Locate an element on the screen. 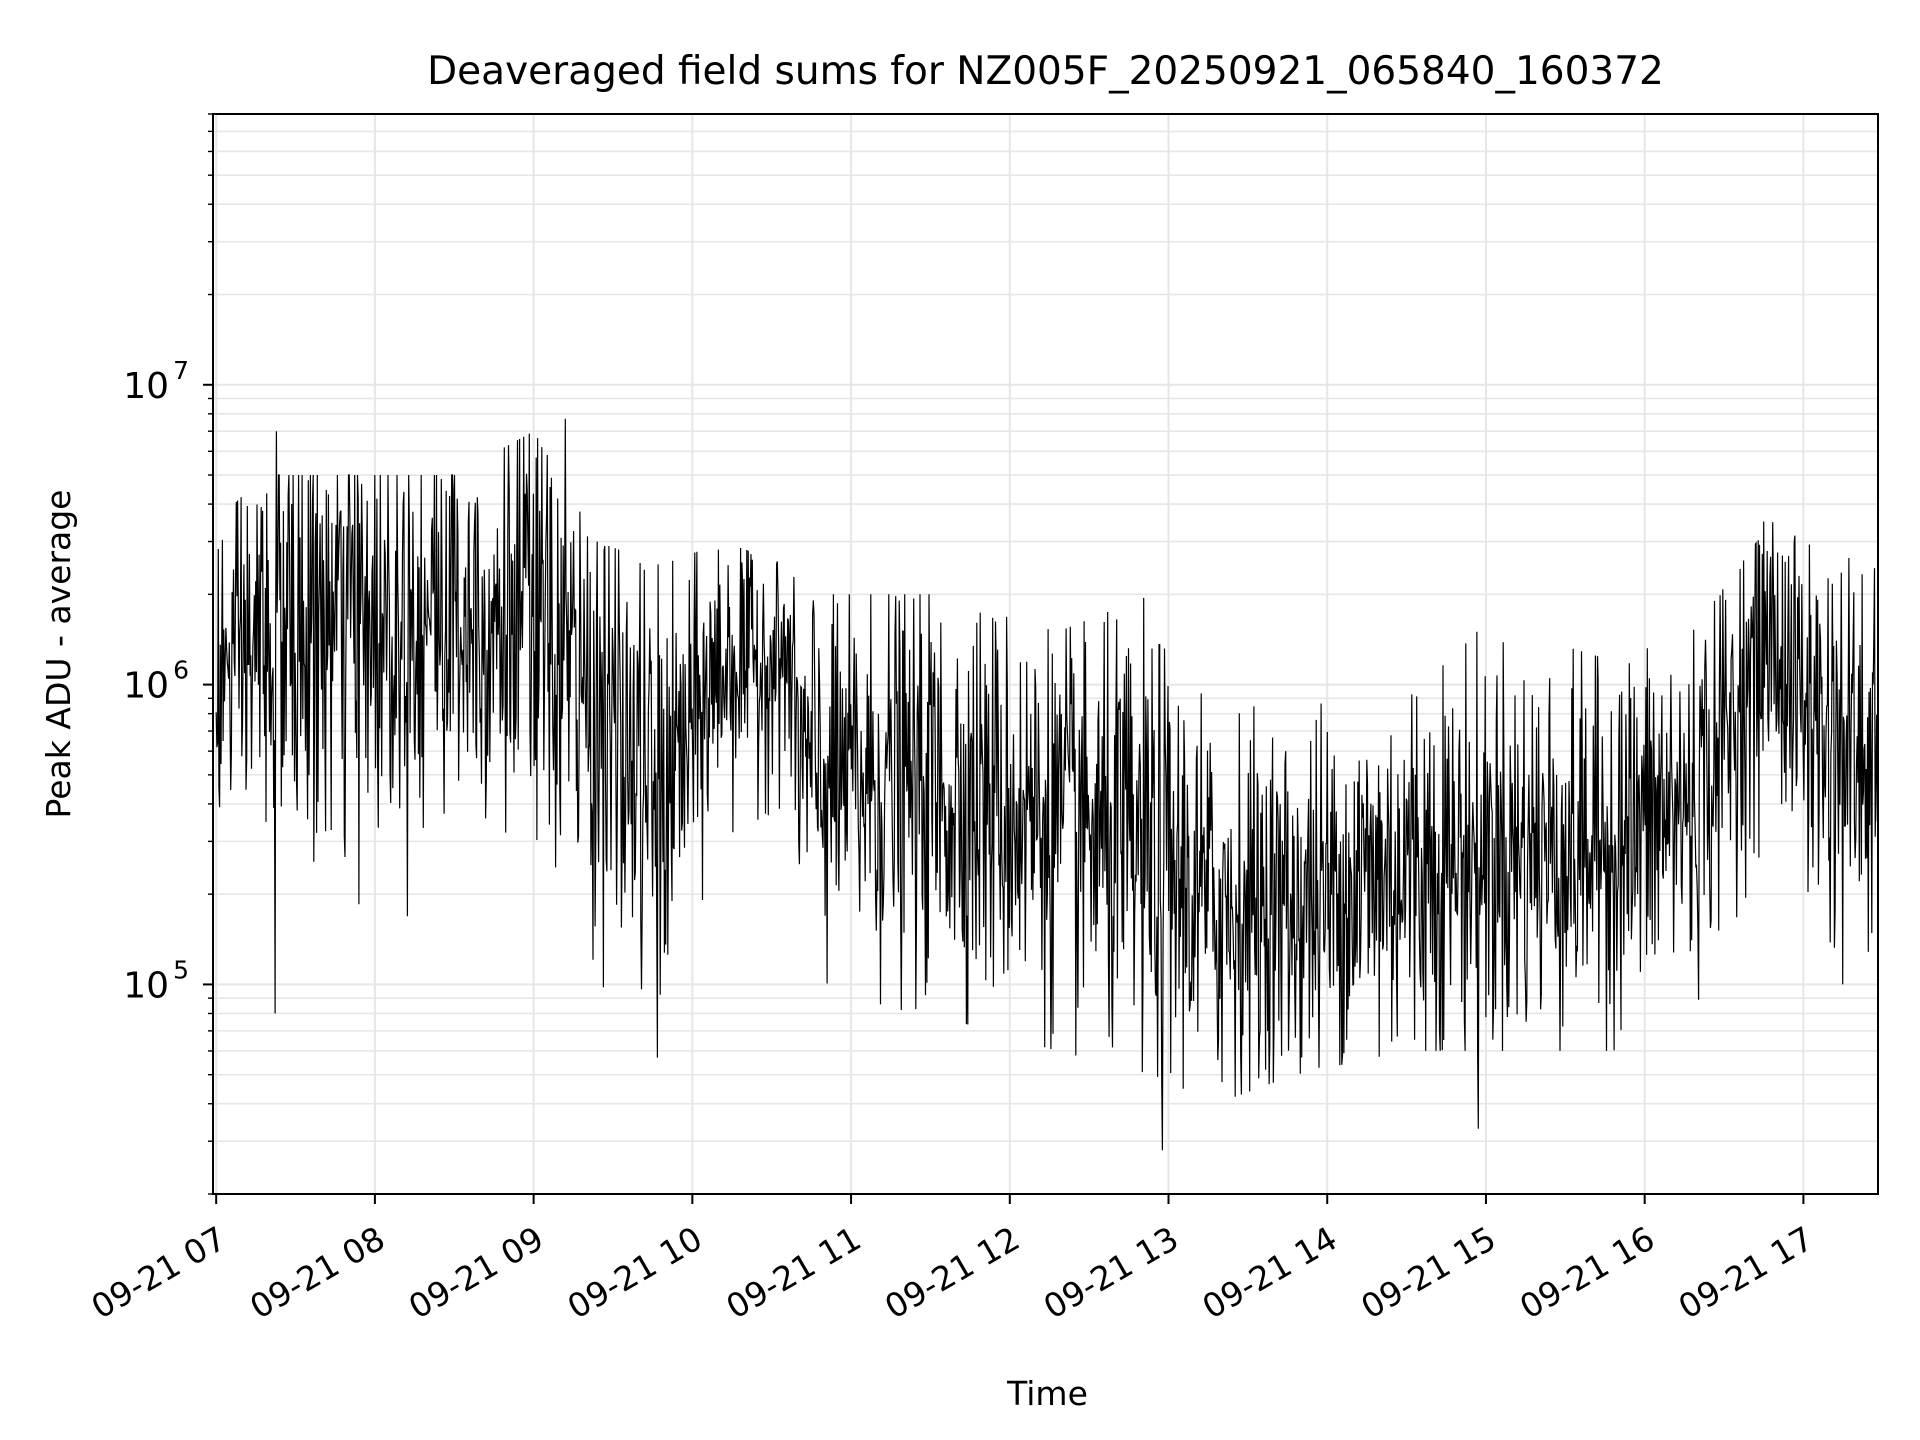  y-tick-label-exponent: 6 is located at coordinates (181, 670).